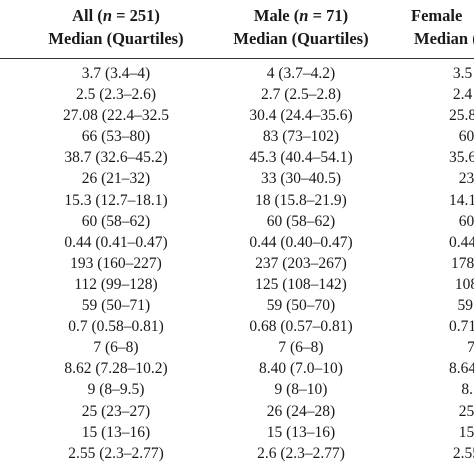 This screenshot has width=474, height=474. I want to click on table-row: 0.7 (0.58–0.81) 0.68 (0.57–0.81) 0.71 (0, so click(237, 326).